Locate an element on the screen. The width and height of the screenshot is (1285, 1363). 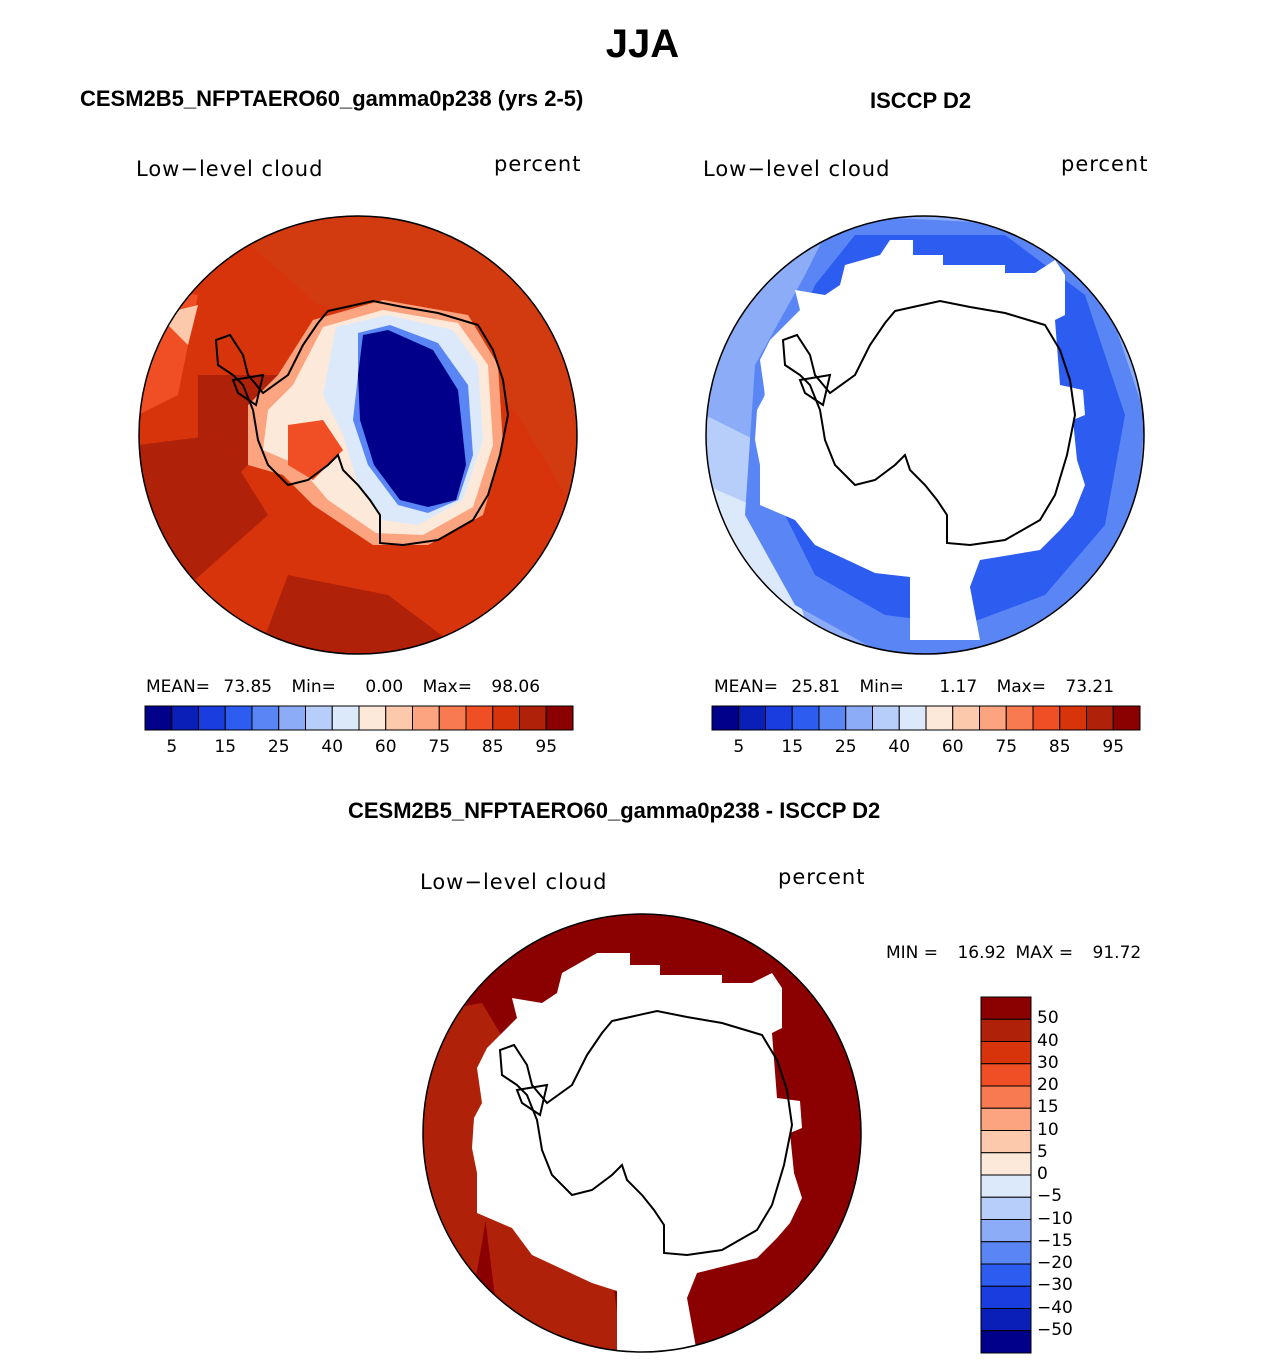
colorbar-model is located at coordinates (359, 718).